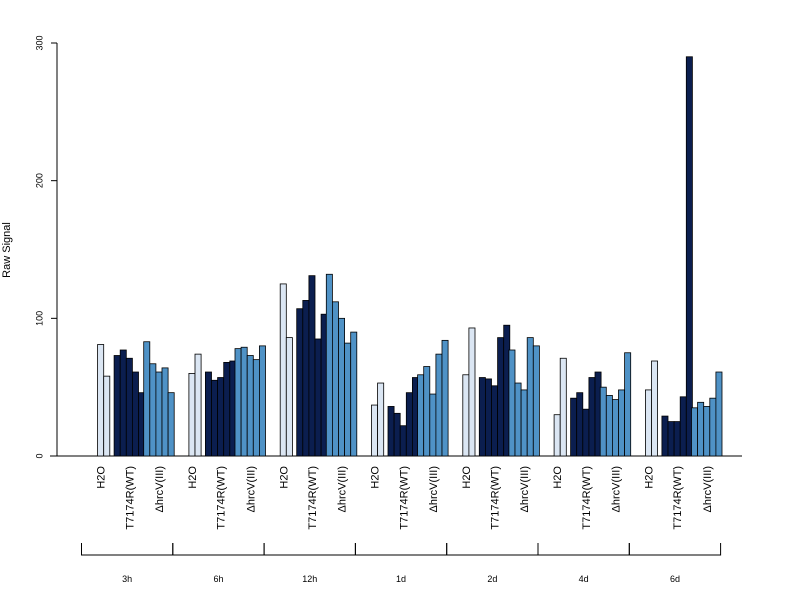  Describe the element at coordinates (675, 579) in the screenshot. I see `time-label: 6d` at that location.